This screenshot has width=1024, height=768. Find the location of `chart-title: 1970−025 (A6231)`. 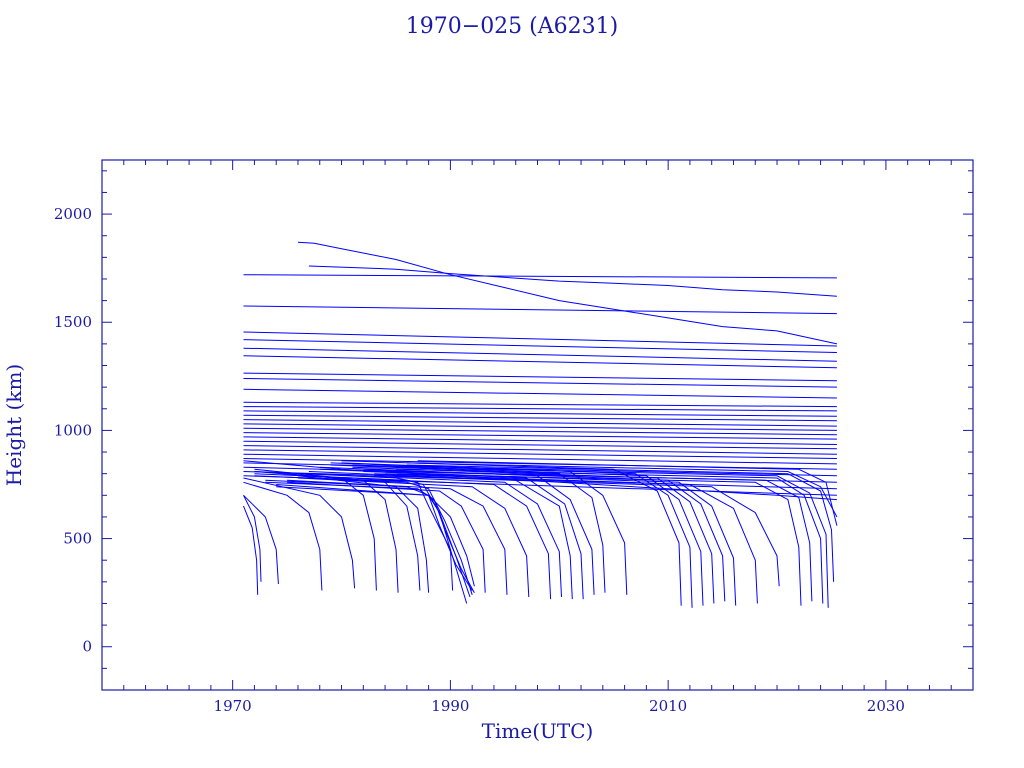

chart-title: 1970−025 (A6231) is located at coordinates (512, 26).